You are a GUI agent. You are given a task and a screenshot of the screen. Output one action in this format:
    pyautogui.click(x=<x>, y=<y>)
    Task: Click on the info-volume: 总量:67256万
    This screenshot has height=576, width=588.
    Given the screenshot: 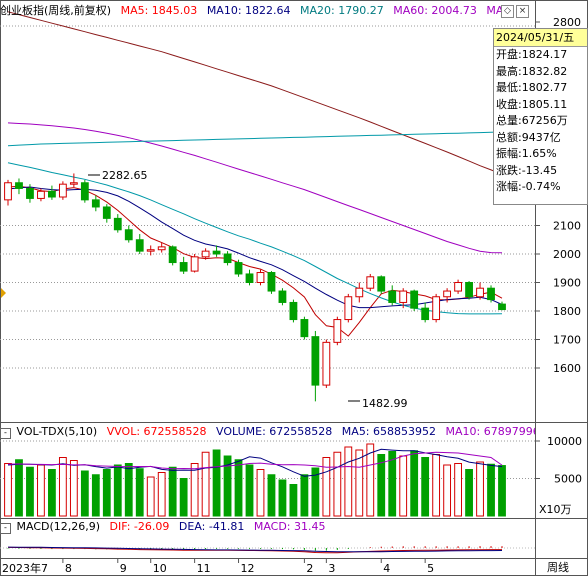 What is the action you would take?
    pyautogui.click(x=532, y=120)
    